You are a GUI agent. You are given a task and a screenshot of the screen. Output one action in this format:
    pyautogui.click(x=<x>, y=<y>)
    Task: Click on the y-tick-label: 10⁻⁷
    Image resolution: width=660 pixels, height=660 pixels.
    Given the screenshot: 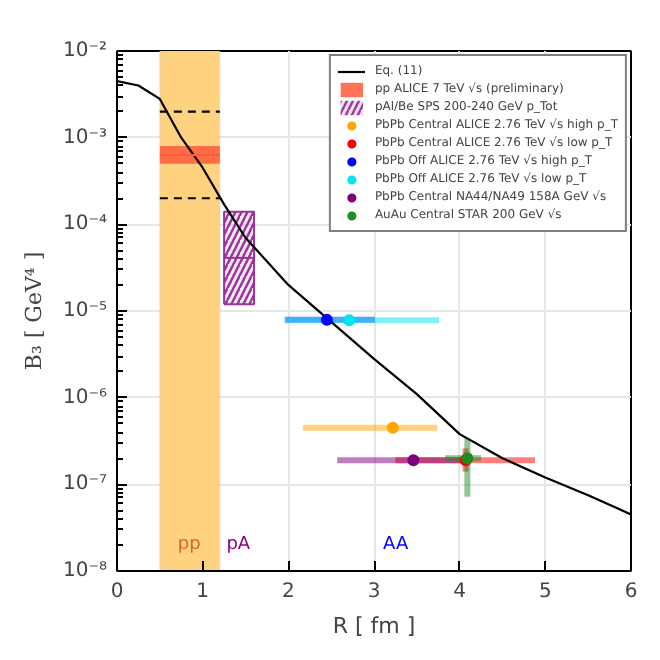 What is the action you would take?
    pyautogui.click(x=85, y=484)
    